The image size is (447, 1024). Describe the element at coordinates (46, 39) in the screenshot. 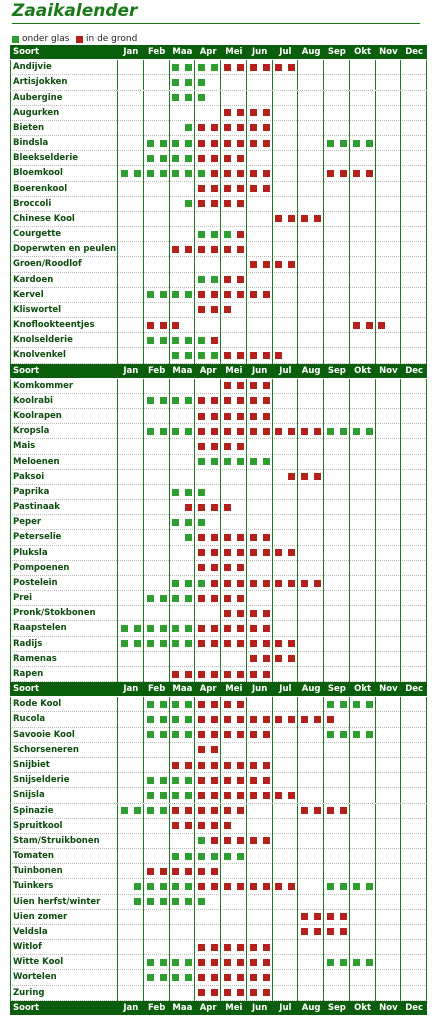

I see `legend-label: onder glas` at that location.